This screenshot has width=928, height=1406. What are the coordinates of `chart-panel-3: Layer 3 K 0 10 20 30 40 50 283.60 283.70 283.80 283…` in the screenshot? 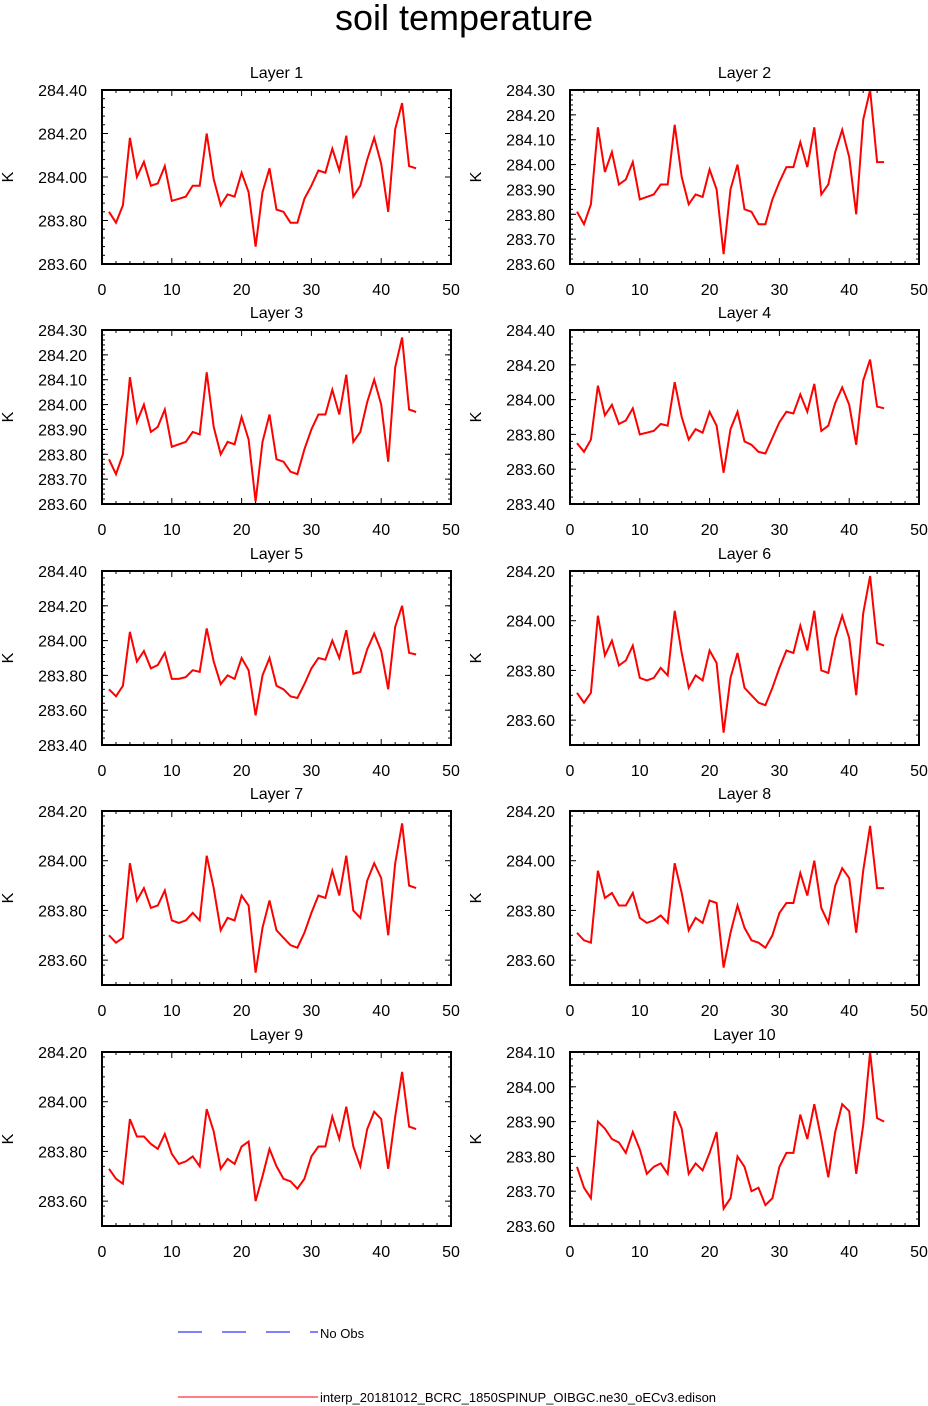 It's located at (230, 422).